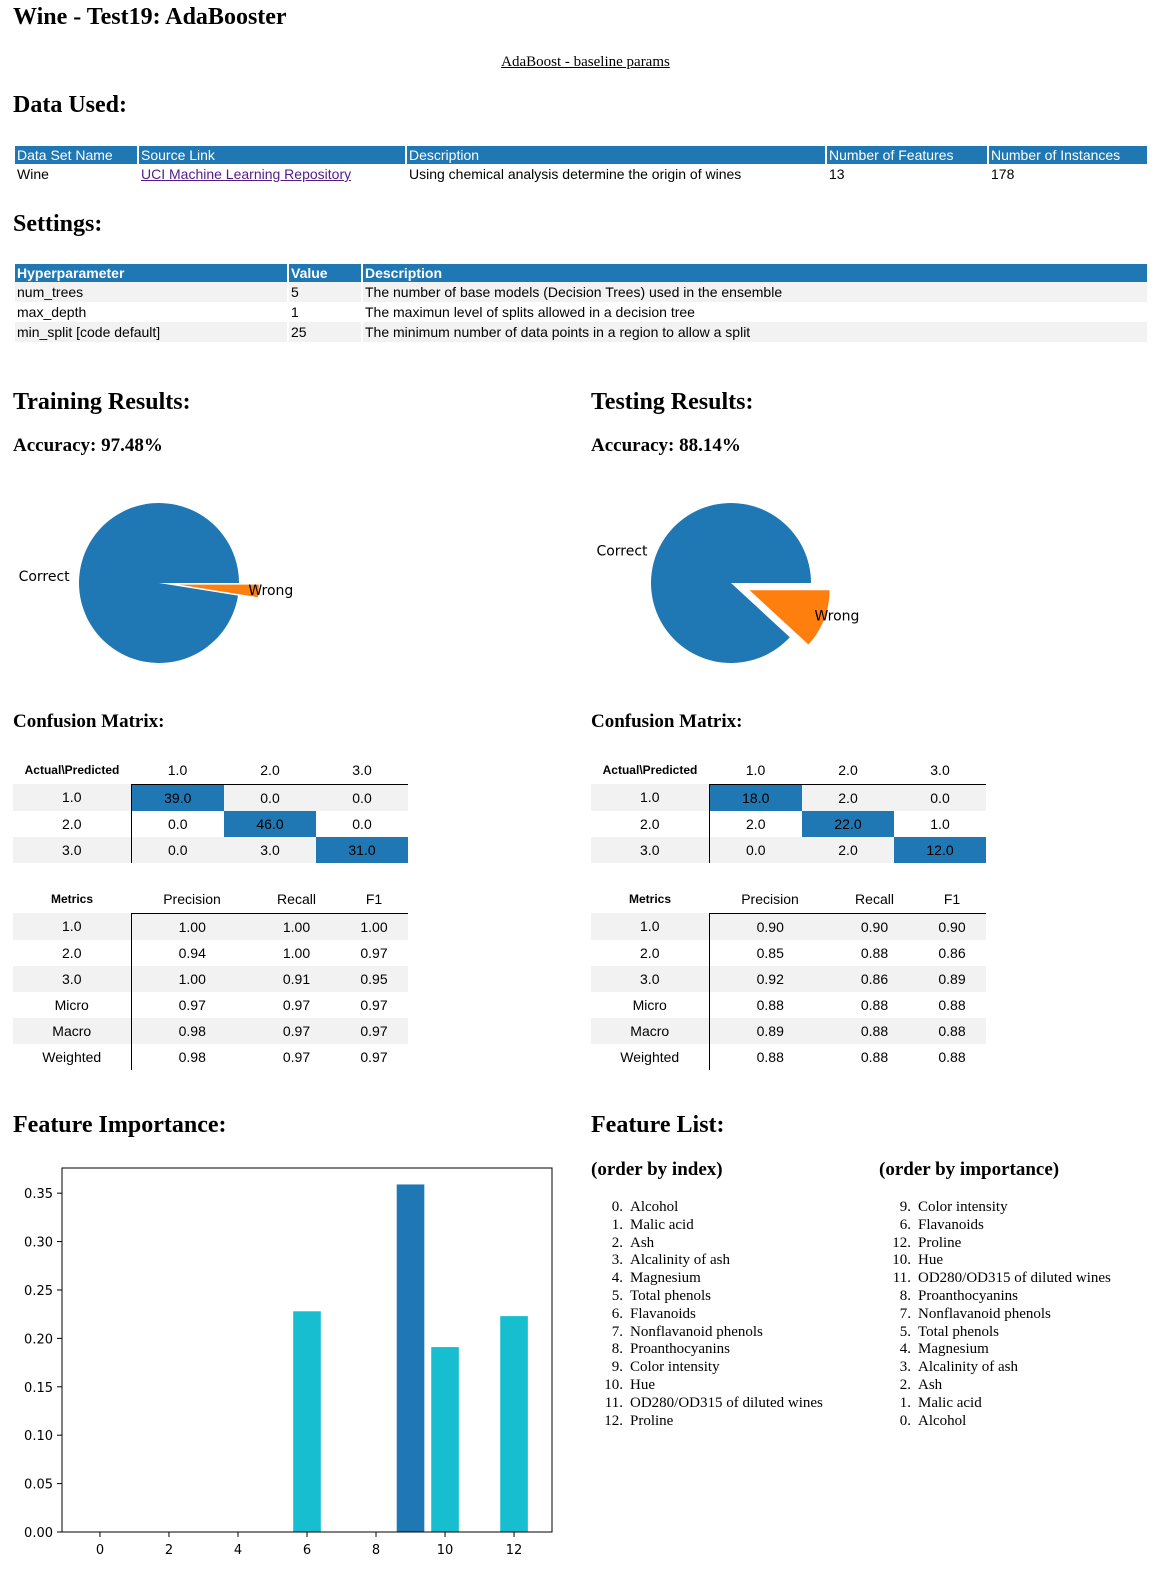  What do you see at coordinates (788, 952) in the screenshot?
I see `table-row: 2.0 0.85 0.88 0.86` at bounding box center [788, 952].